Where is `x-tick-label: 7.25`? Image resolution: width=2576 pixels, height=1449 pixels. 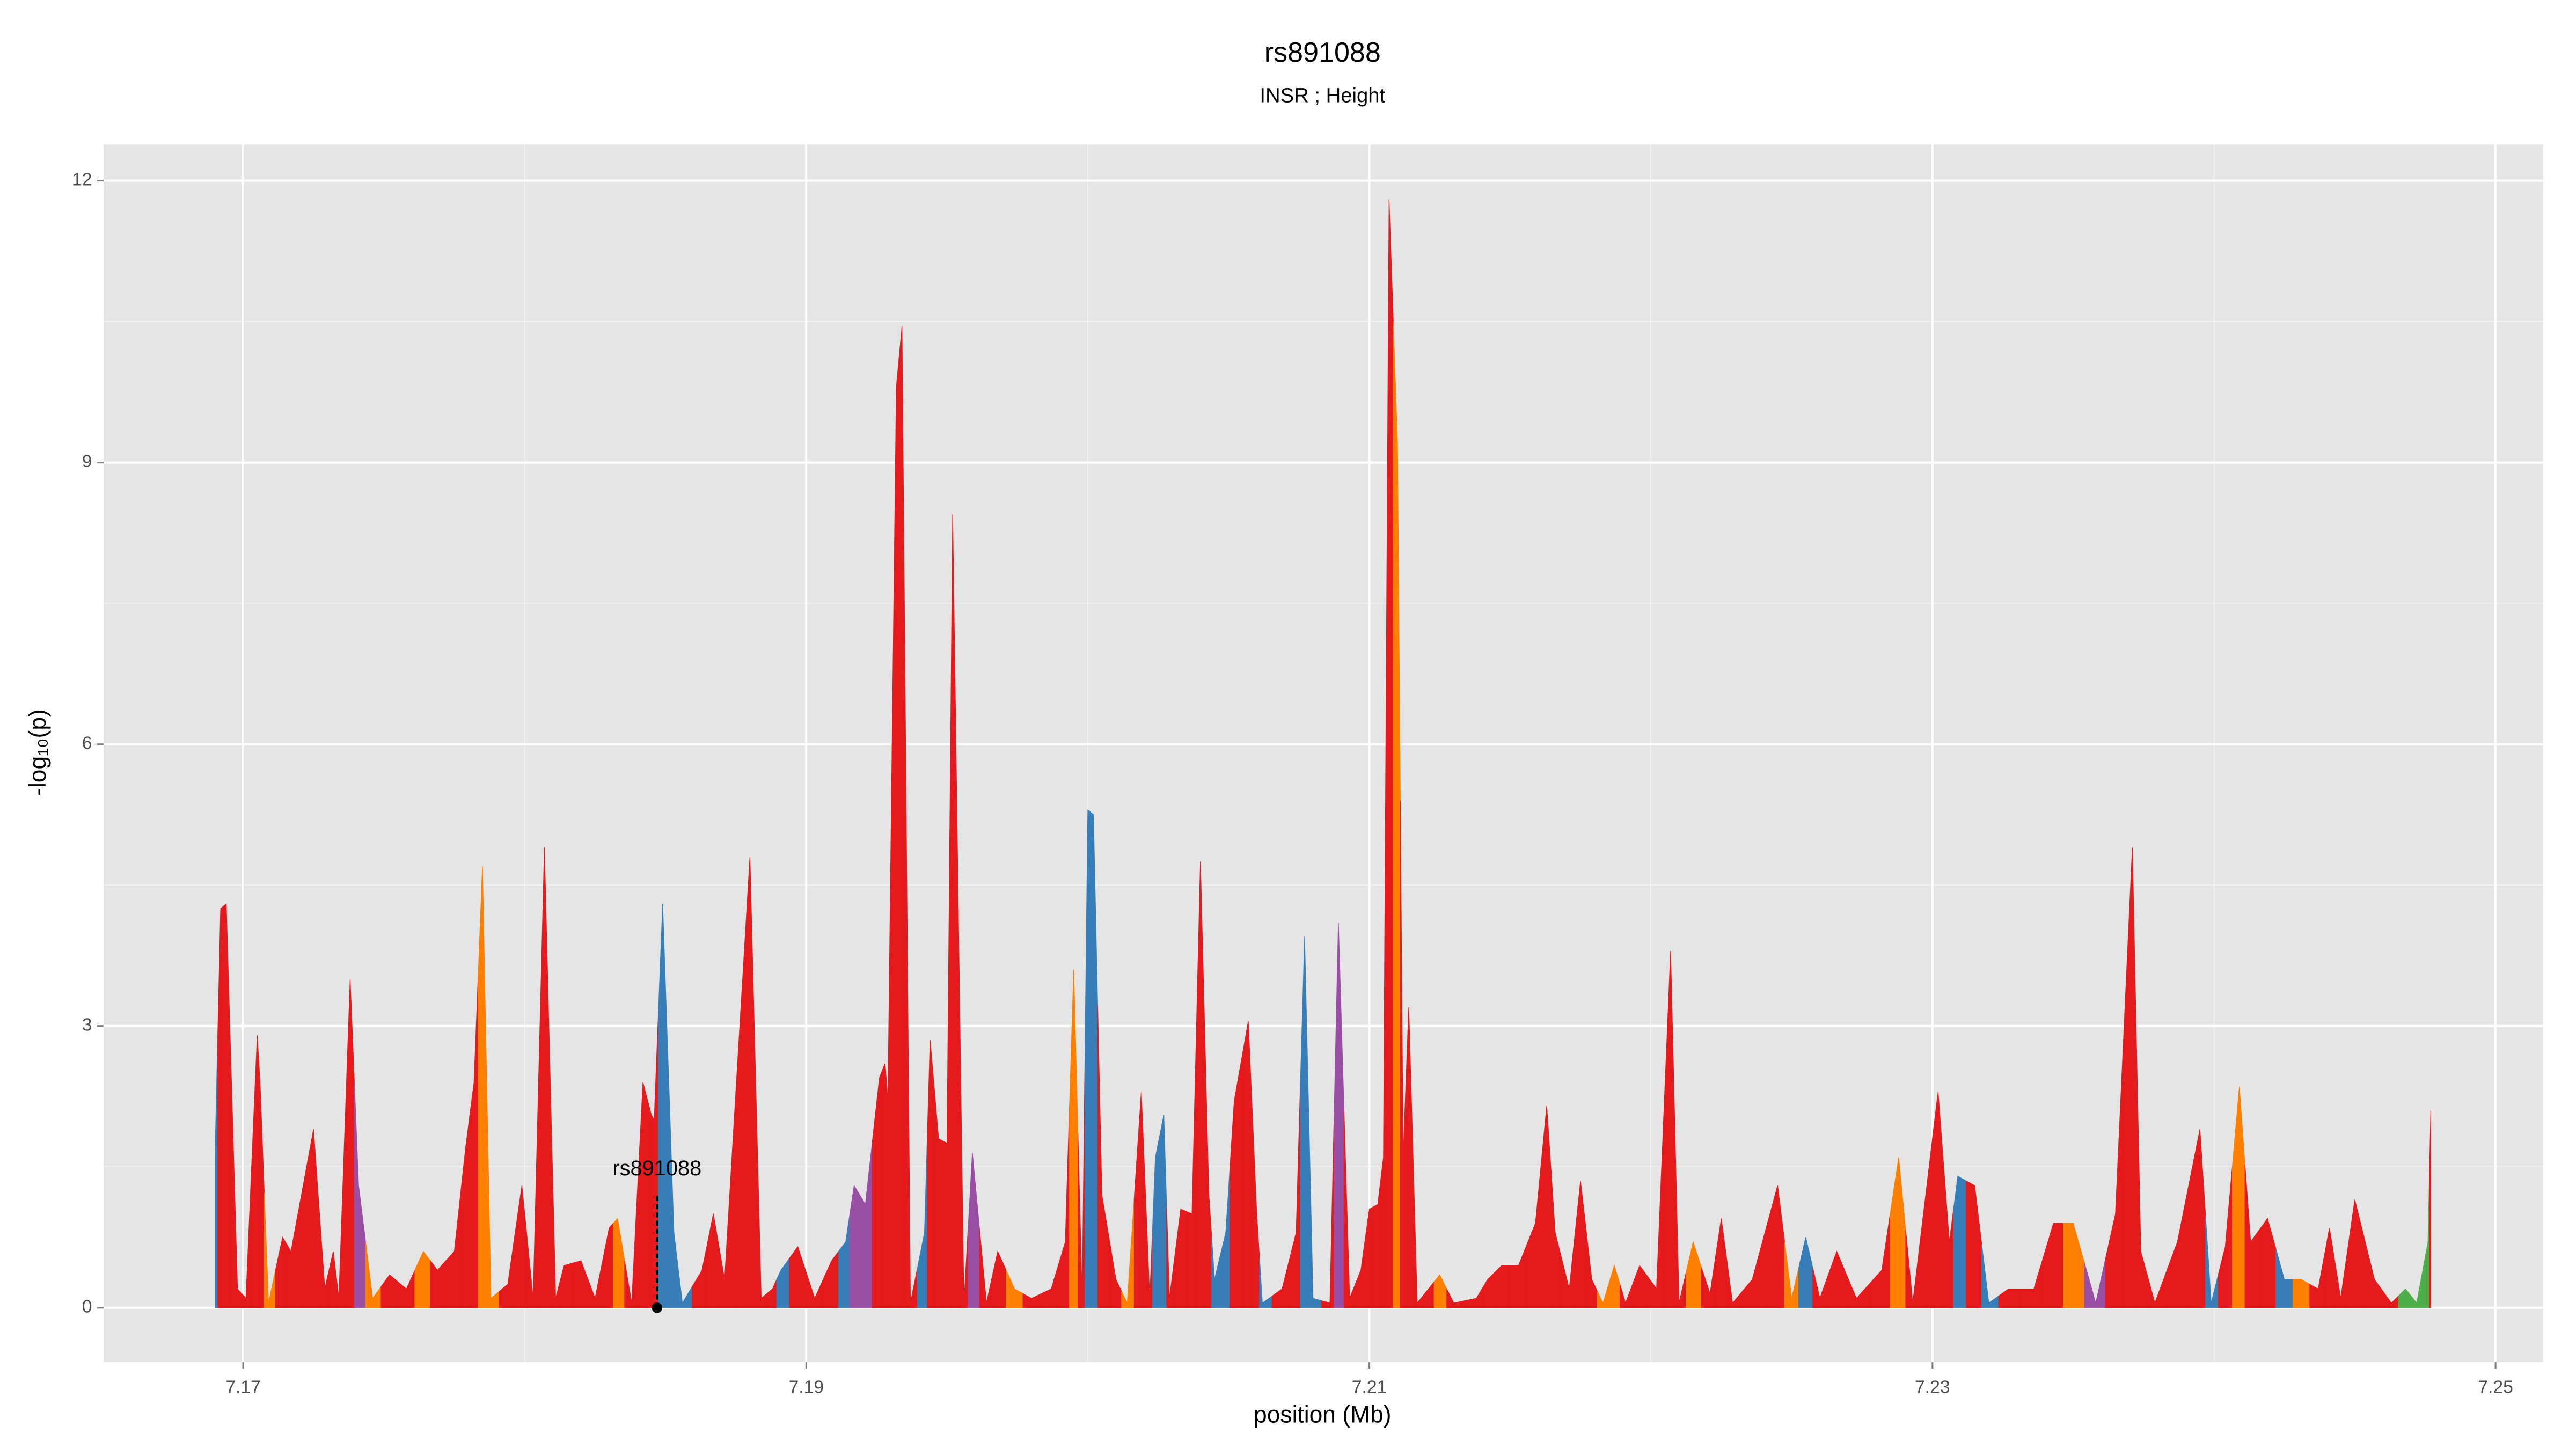
x-tick-label: 7.25 is located at coordinates (2495, 1387).